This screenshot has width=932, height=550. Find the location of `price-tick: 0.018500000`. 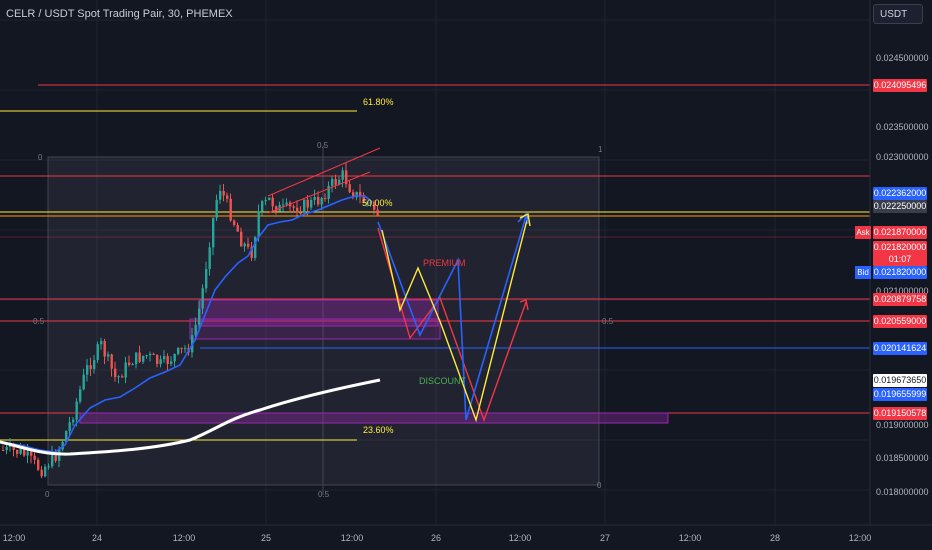

price-tick: 0.018500000 is located at coordinates (902, 458).